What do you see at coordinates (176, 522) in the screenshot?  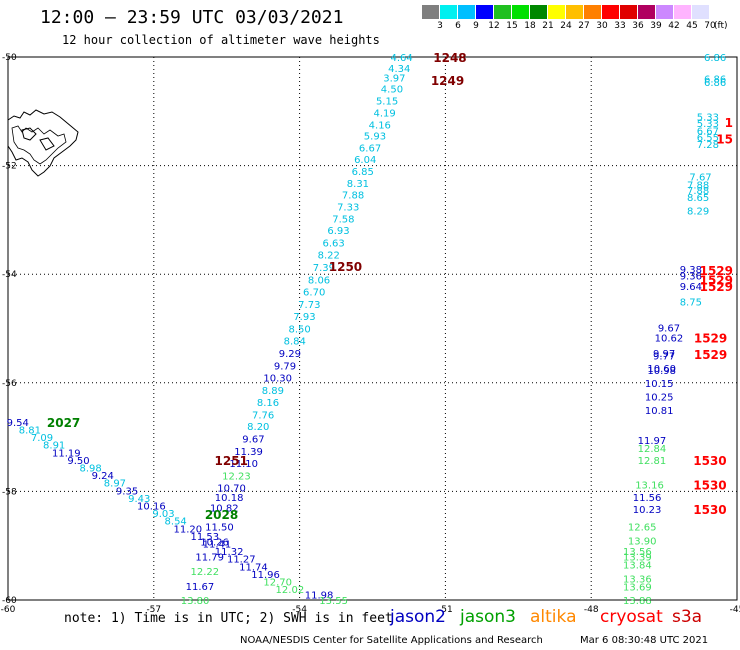 I see `wave-height-value: 8.54` at bounding box center [176, 522].